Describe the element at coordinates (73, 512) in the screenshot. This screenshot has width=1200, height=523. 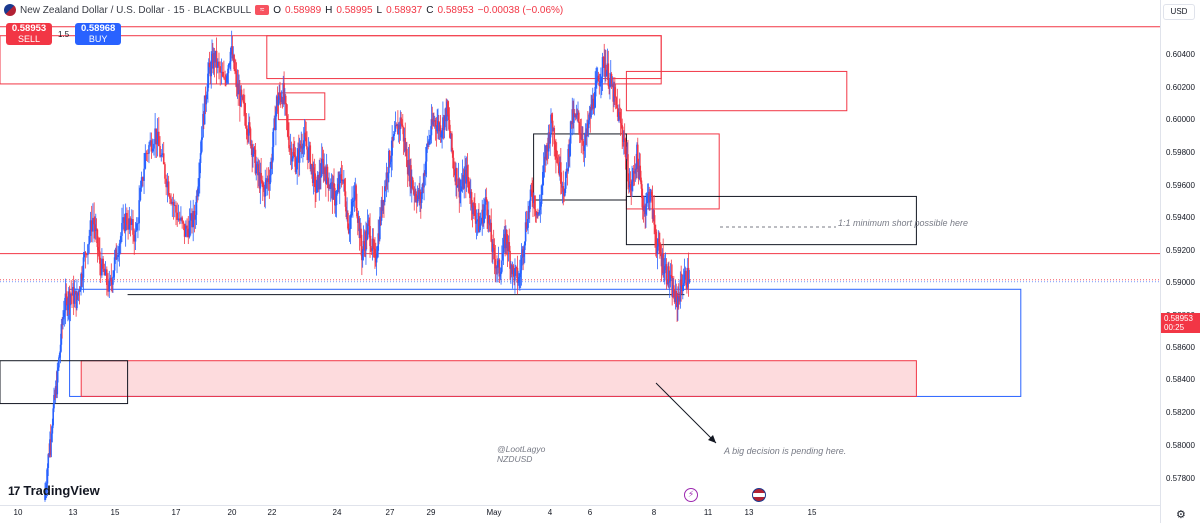
I see `time-tick-label: 13` at that location.